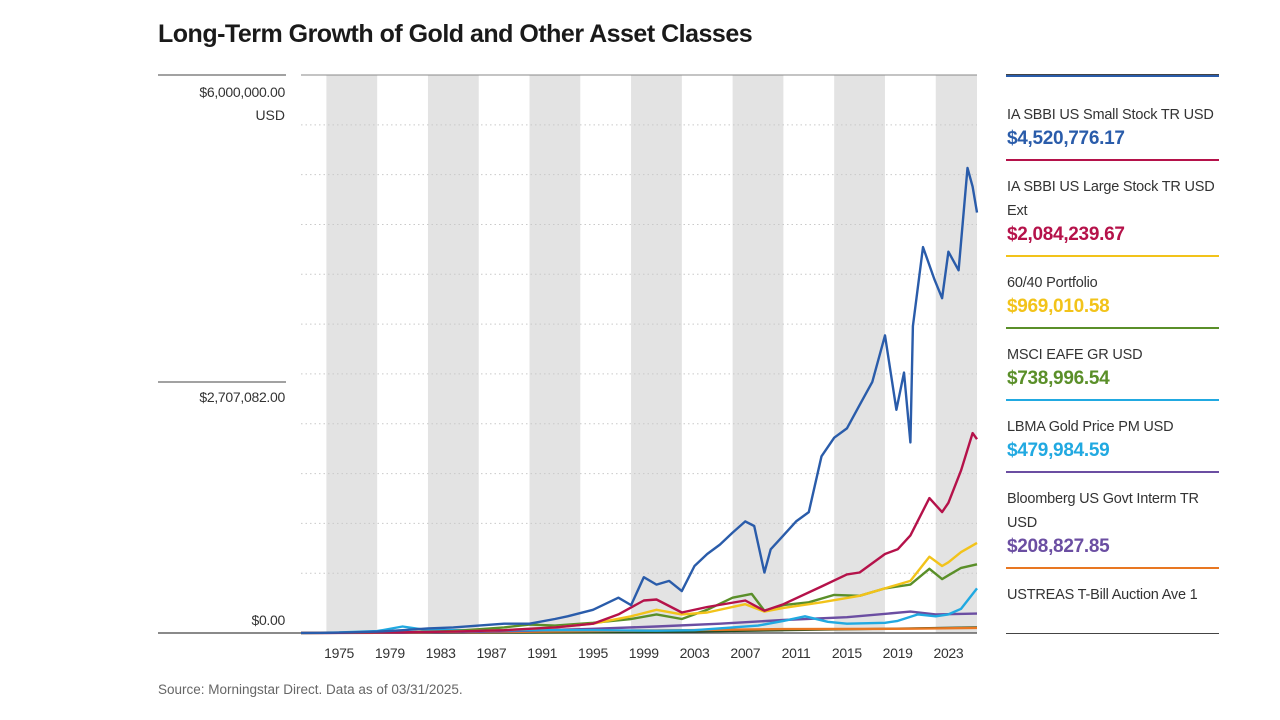 The image size is (1280, 720). Describe the element at coordinates (796, 653) in the screenshot. I see `x-tick-label: 2011` at that location.